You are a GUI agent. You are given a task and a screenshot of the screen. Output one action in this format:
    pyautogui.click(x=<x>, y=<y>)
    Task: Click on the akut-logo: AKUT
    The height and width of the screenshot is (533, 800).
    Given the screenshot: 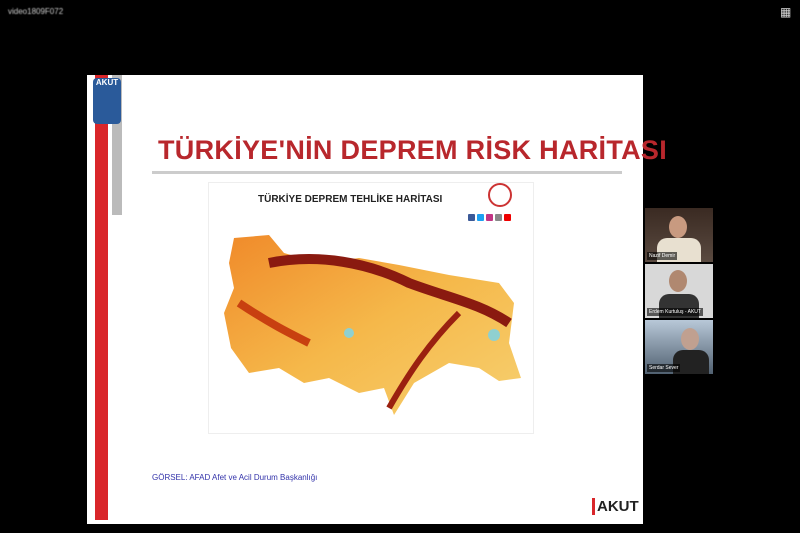 What is the action you would take?
    pyautogui.click(x=107, y=101)
    